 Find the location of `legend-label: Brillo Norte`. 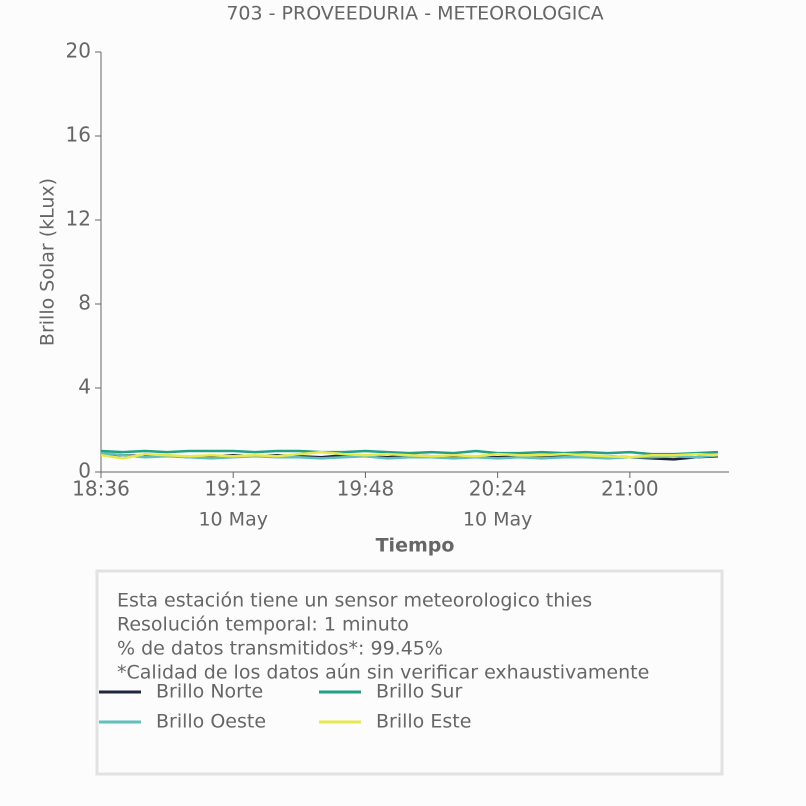

legend-label: Brillo Norte is located at coordinates (209, 692).